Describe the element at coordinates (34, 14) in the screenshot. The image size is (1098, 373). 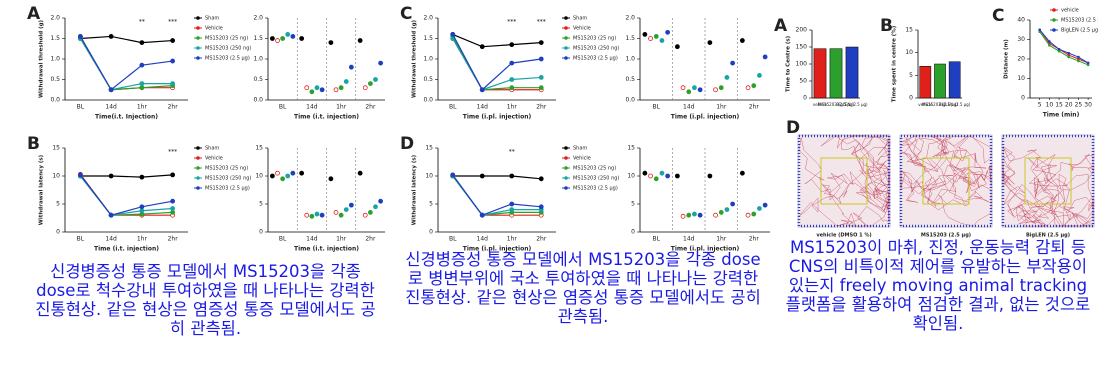
I see `panel-label: A` at that location.